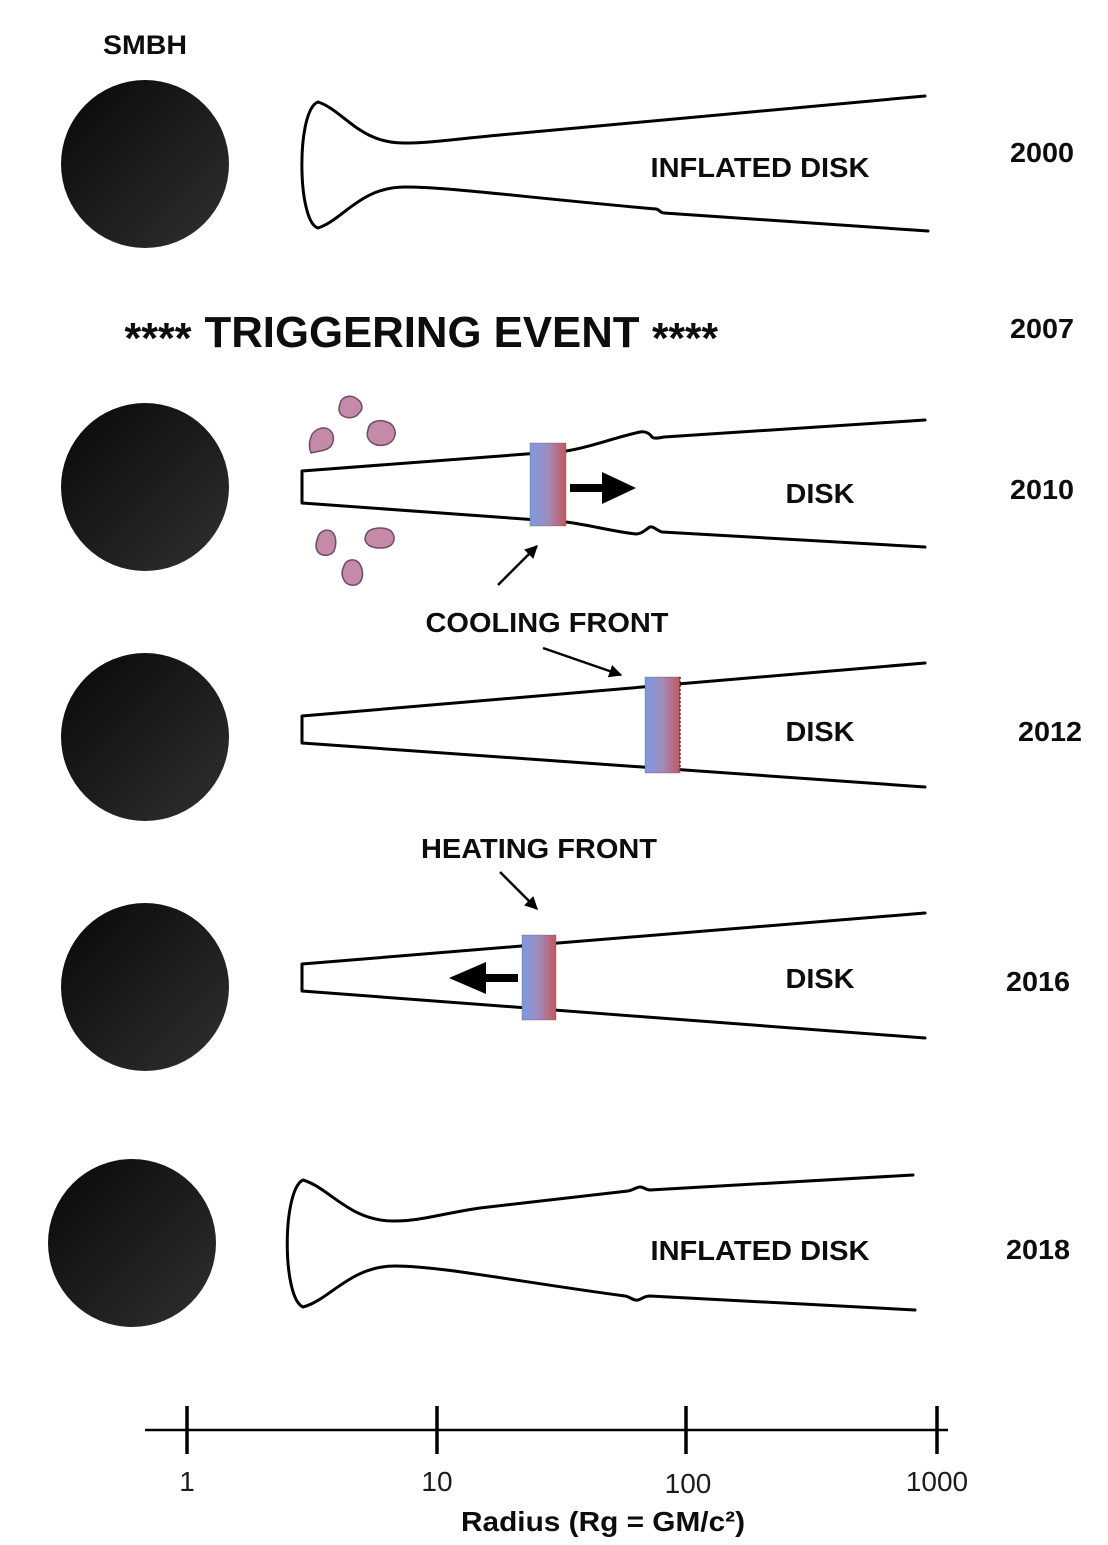 This screenshot has width=1108, height=1545. Describe the element at coordinates (539, 977) in the screenshot. I see `heating-front` at that location.